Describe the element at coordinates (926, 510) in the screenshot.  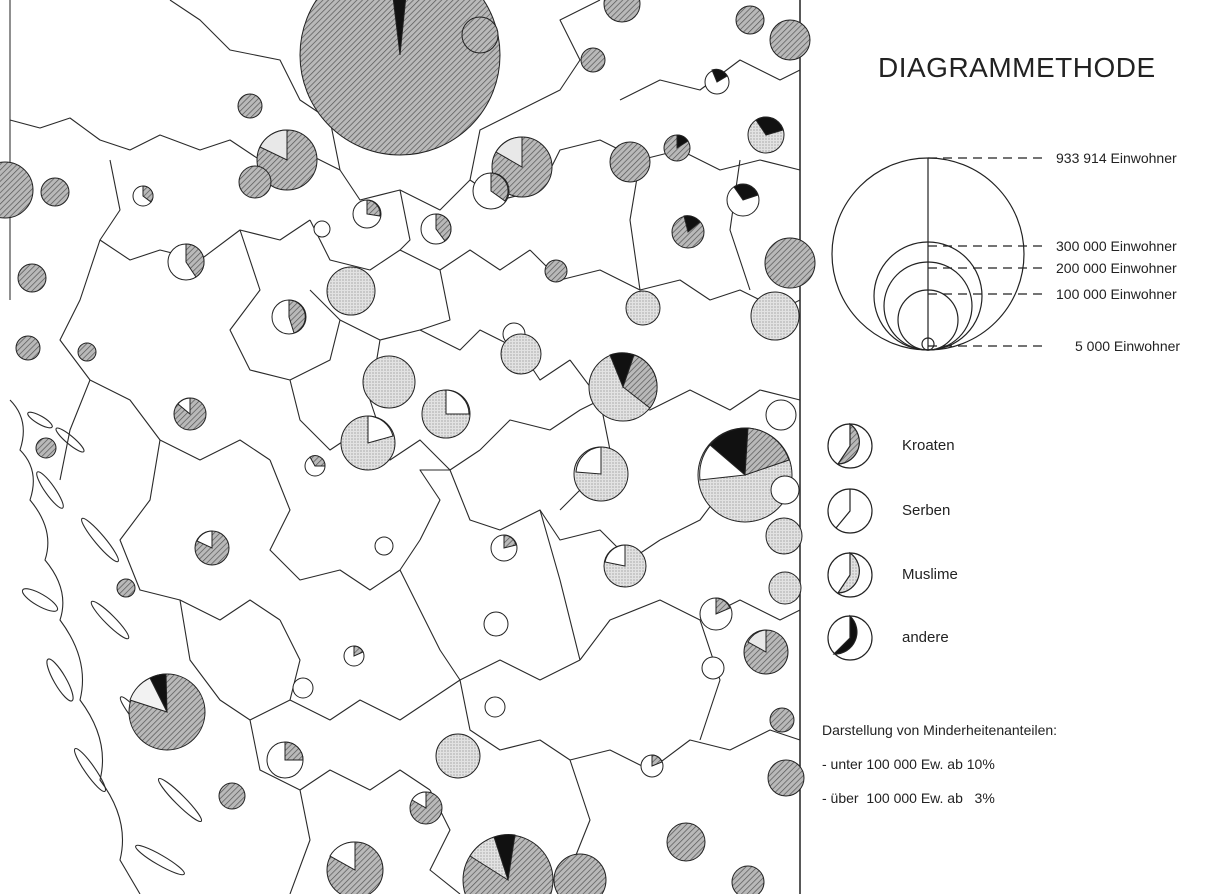
I see `legend-label-serben: Serben` at that location.